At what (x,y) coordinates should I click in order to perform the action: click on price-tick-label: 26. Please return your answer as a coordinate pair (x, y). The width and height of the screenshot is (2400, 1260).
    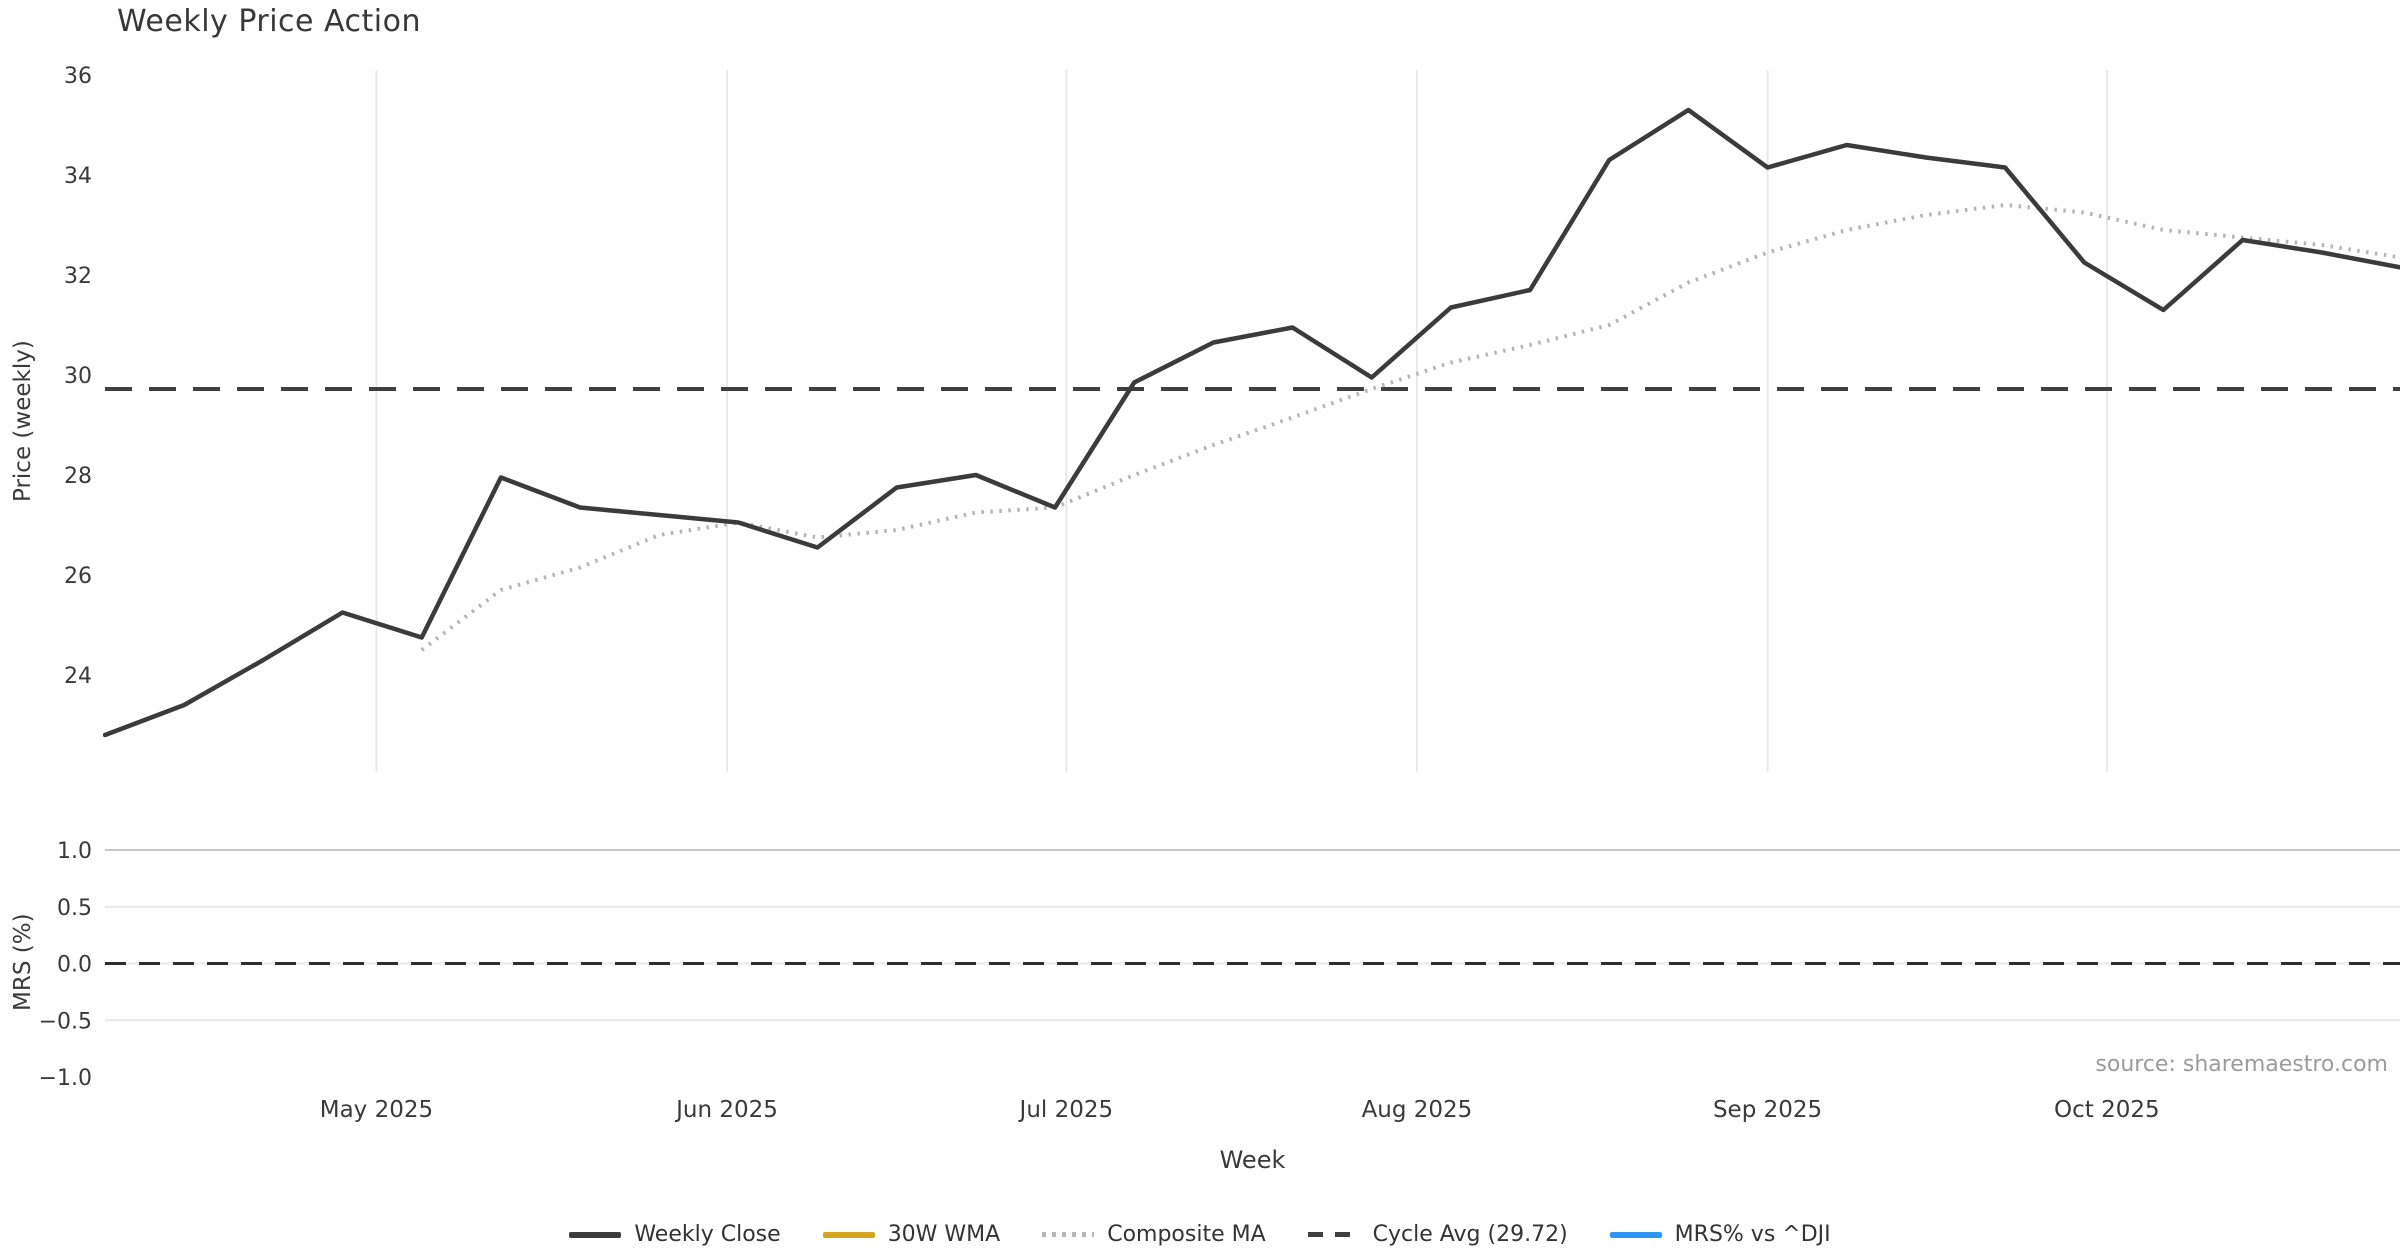
    Looking at the image, I should click on (78, 576).